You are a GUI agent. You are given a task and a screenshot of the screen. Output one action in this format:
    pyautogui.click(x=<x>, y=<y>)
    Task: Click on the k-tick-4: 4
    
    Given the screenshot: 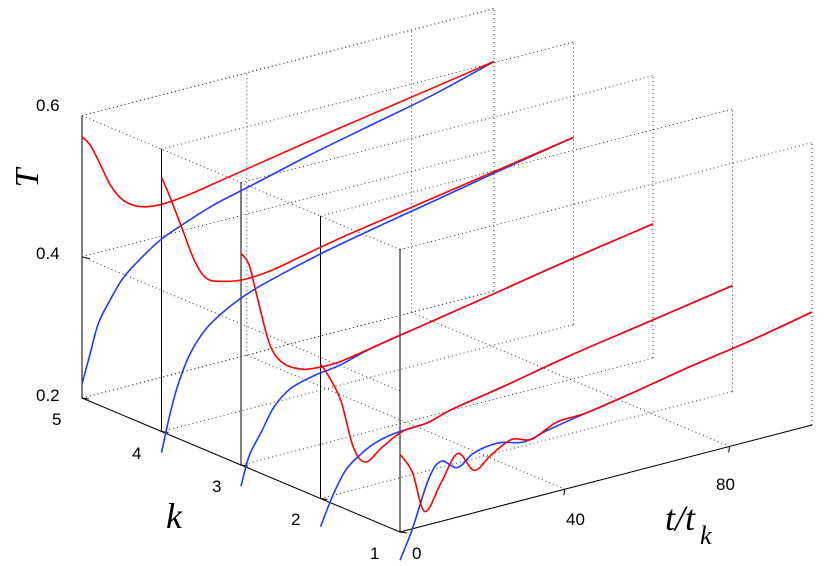 What is the action you would take?
    pyautogui.click(x=136, y=453)
    